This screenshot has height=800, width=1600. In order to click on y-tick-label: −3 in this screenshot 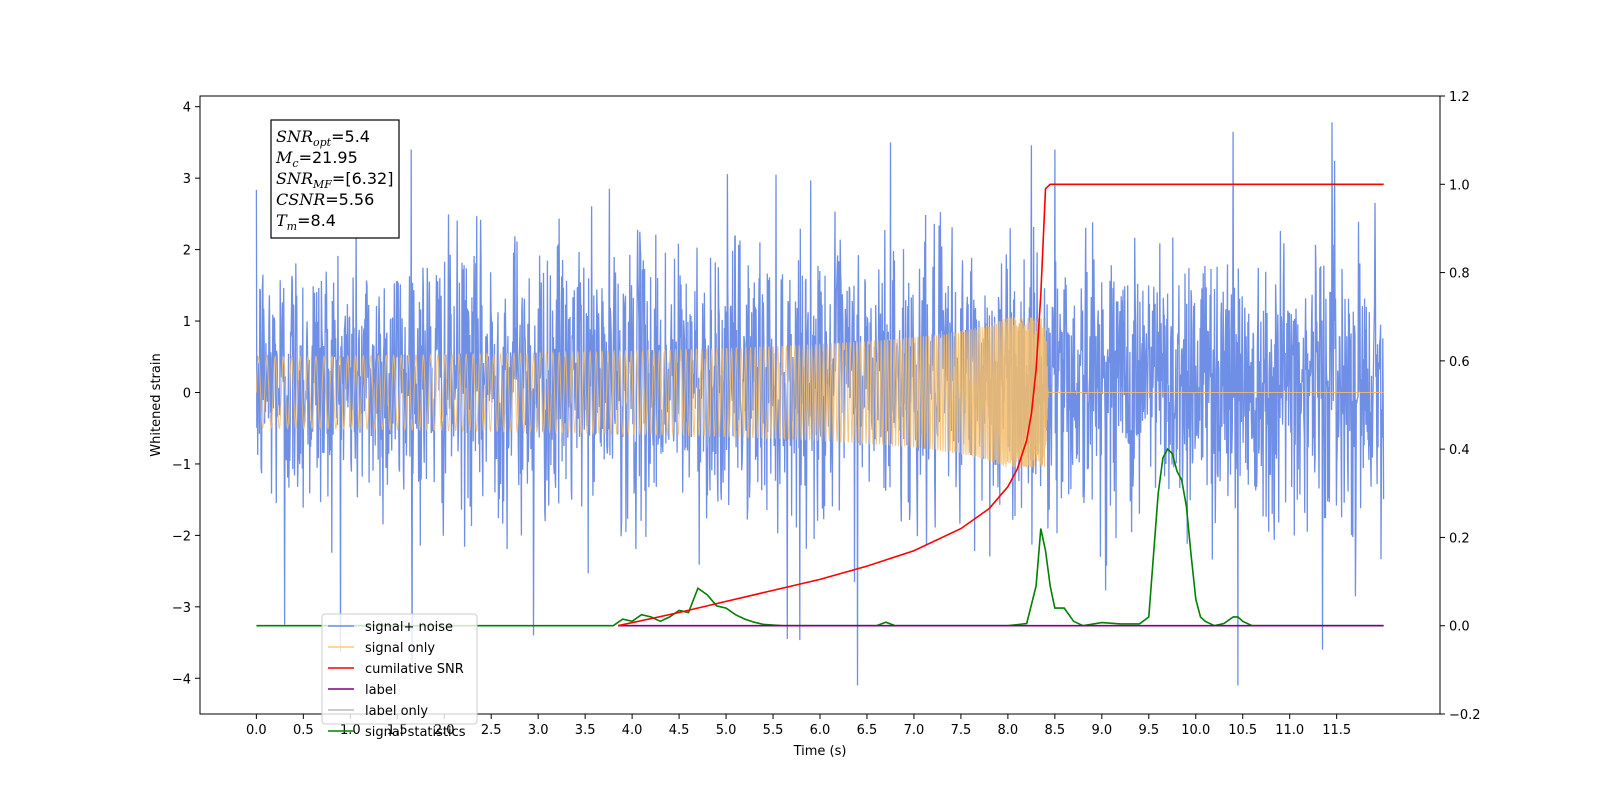, I will do `click(181, 608)`.